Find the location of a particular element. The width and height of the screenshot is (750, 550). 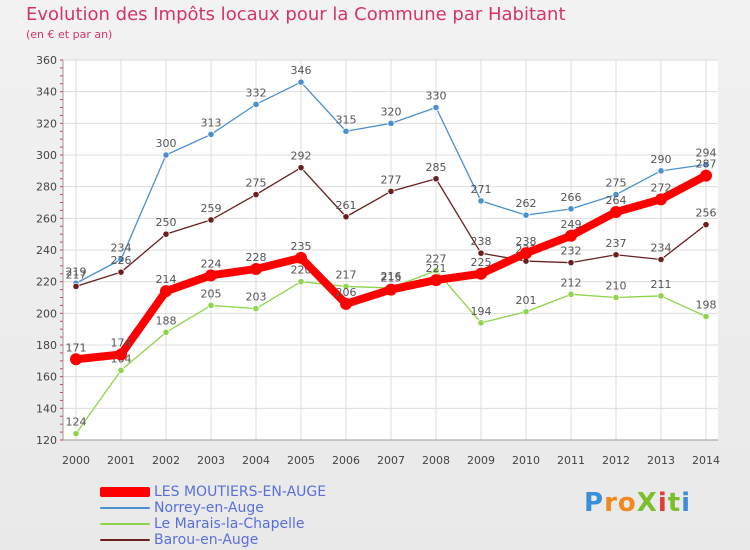

data-label: 228 is located at coordinates (256, 257).